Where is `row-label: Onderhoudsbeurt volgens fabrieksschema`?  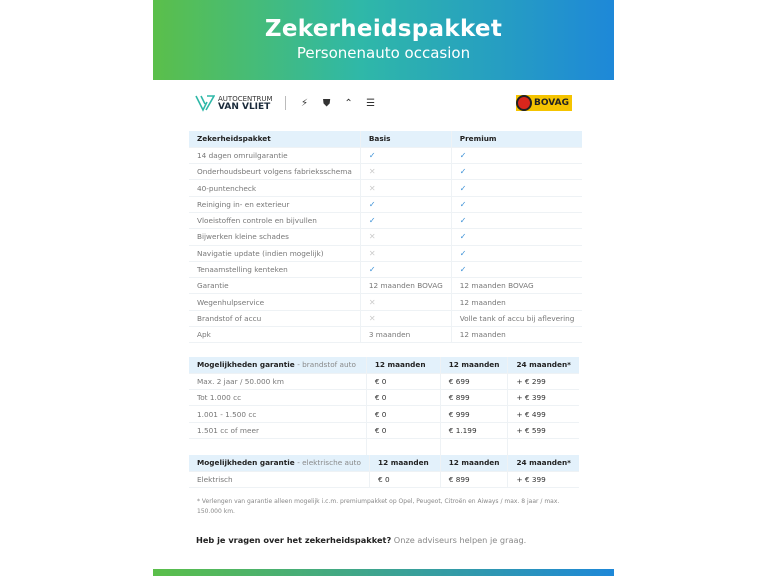
row-label: Onderhoudsbeurt volgens fabrieksschema is located at coordinates (275, 172).